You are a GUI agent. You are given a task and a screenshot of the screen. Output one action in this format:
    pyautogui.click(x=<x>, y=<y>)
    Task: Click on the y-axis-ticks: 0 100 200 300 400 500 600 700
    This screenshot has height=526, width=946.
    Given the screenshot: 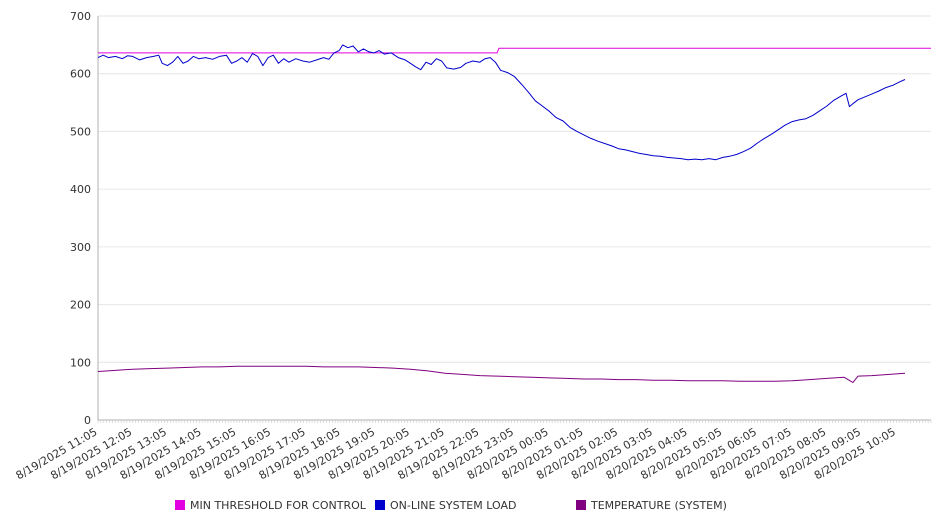 What is the action you would take?
    pyautogui.click(x=80, y=218)
    